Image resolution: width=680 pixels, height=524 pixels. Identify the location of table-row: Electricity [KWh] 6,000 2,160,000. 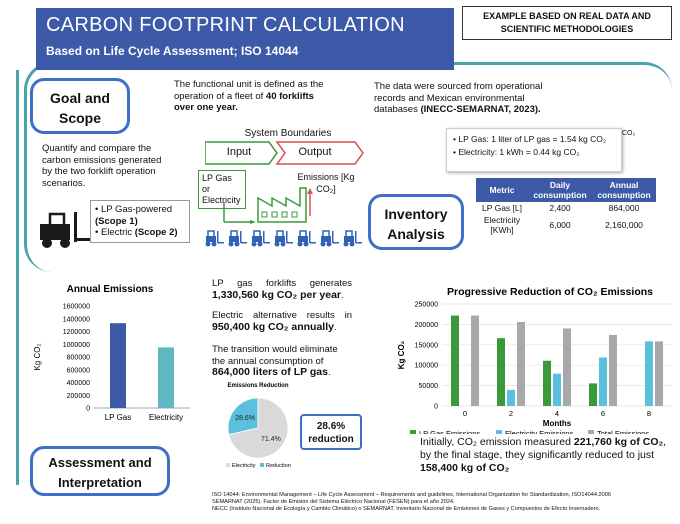
(566, 225).